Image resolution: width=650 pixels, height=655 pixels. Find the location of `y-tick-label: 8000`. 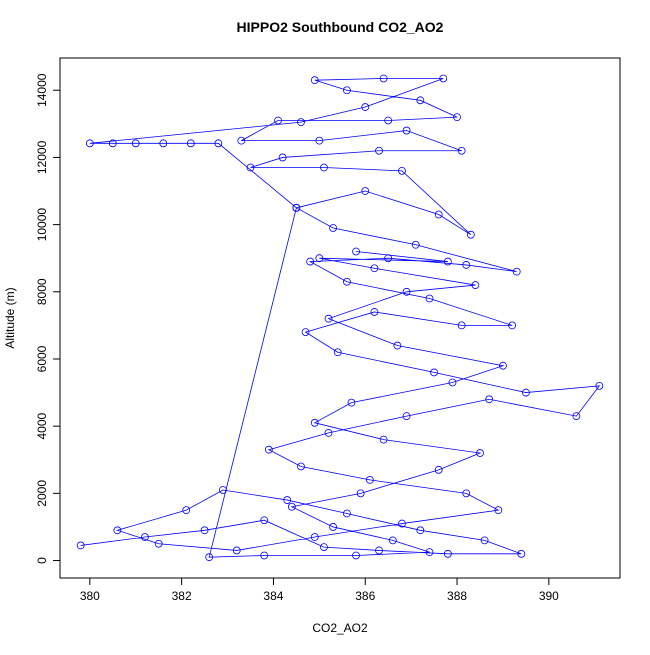

y-tick-label: 8000 is located at coordinates (42, 291).